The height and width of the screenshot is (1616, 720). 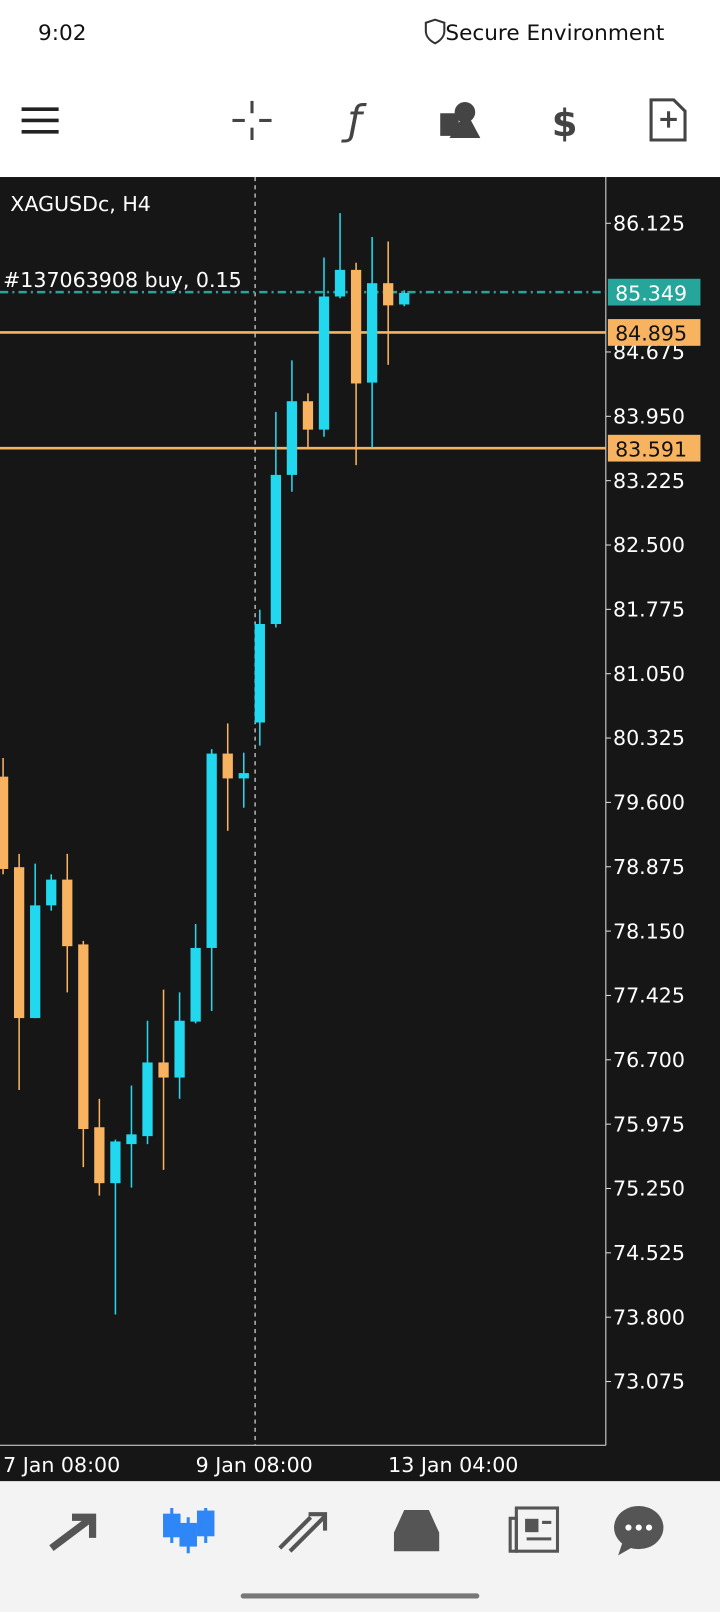 What do you see at coordinates (649, 1253) in the screenshot?
I see `y-tick-label: 74.525` at bounding box center [649, 1253].